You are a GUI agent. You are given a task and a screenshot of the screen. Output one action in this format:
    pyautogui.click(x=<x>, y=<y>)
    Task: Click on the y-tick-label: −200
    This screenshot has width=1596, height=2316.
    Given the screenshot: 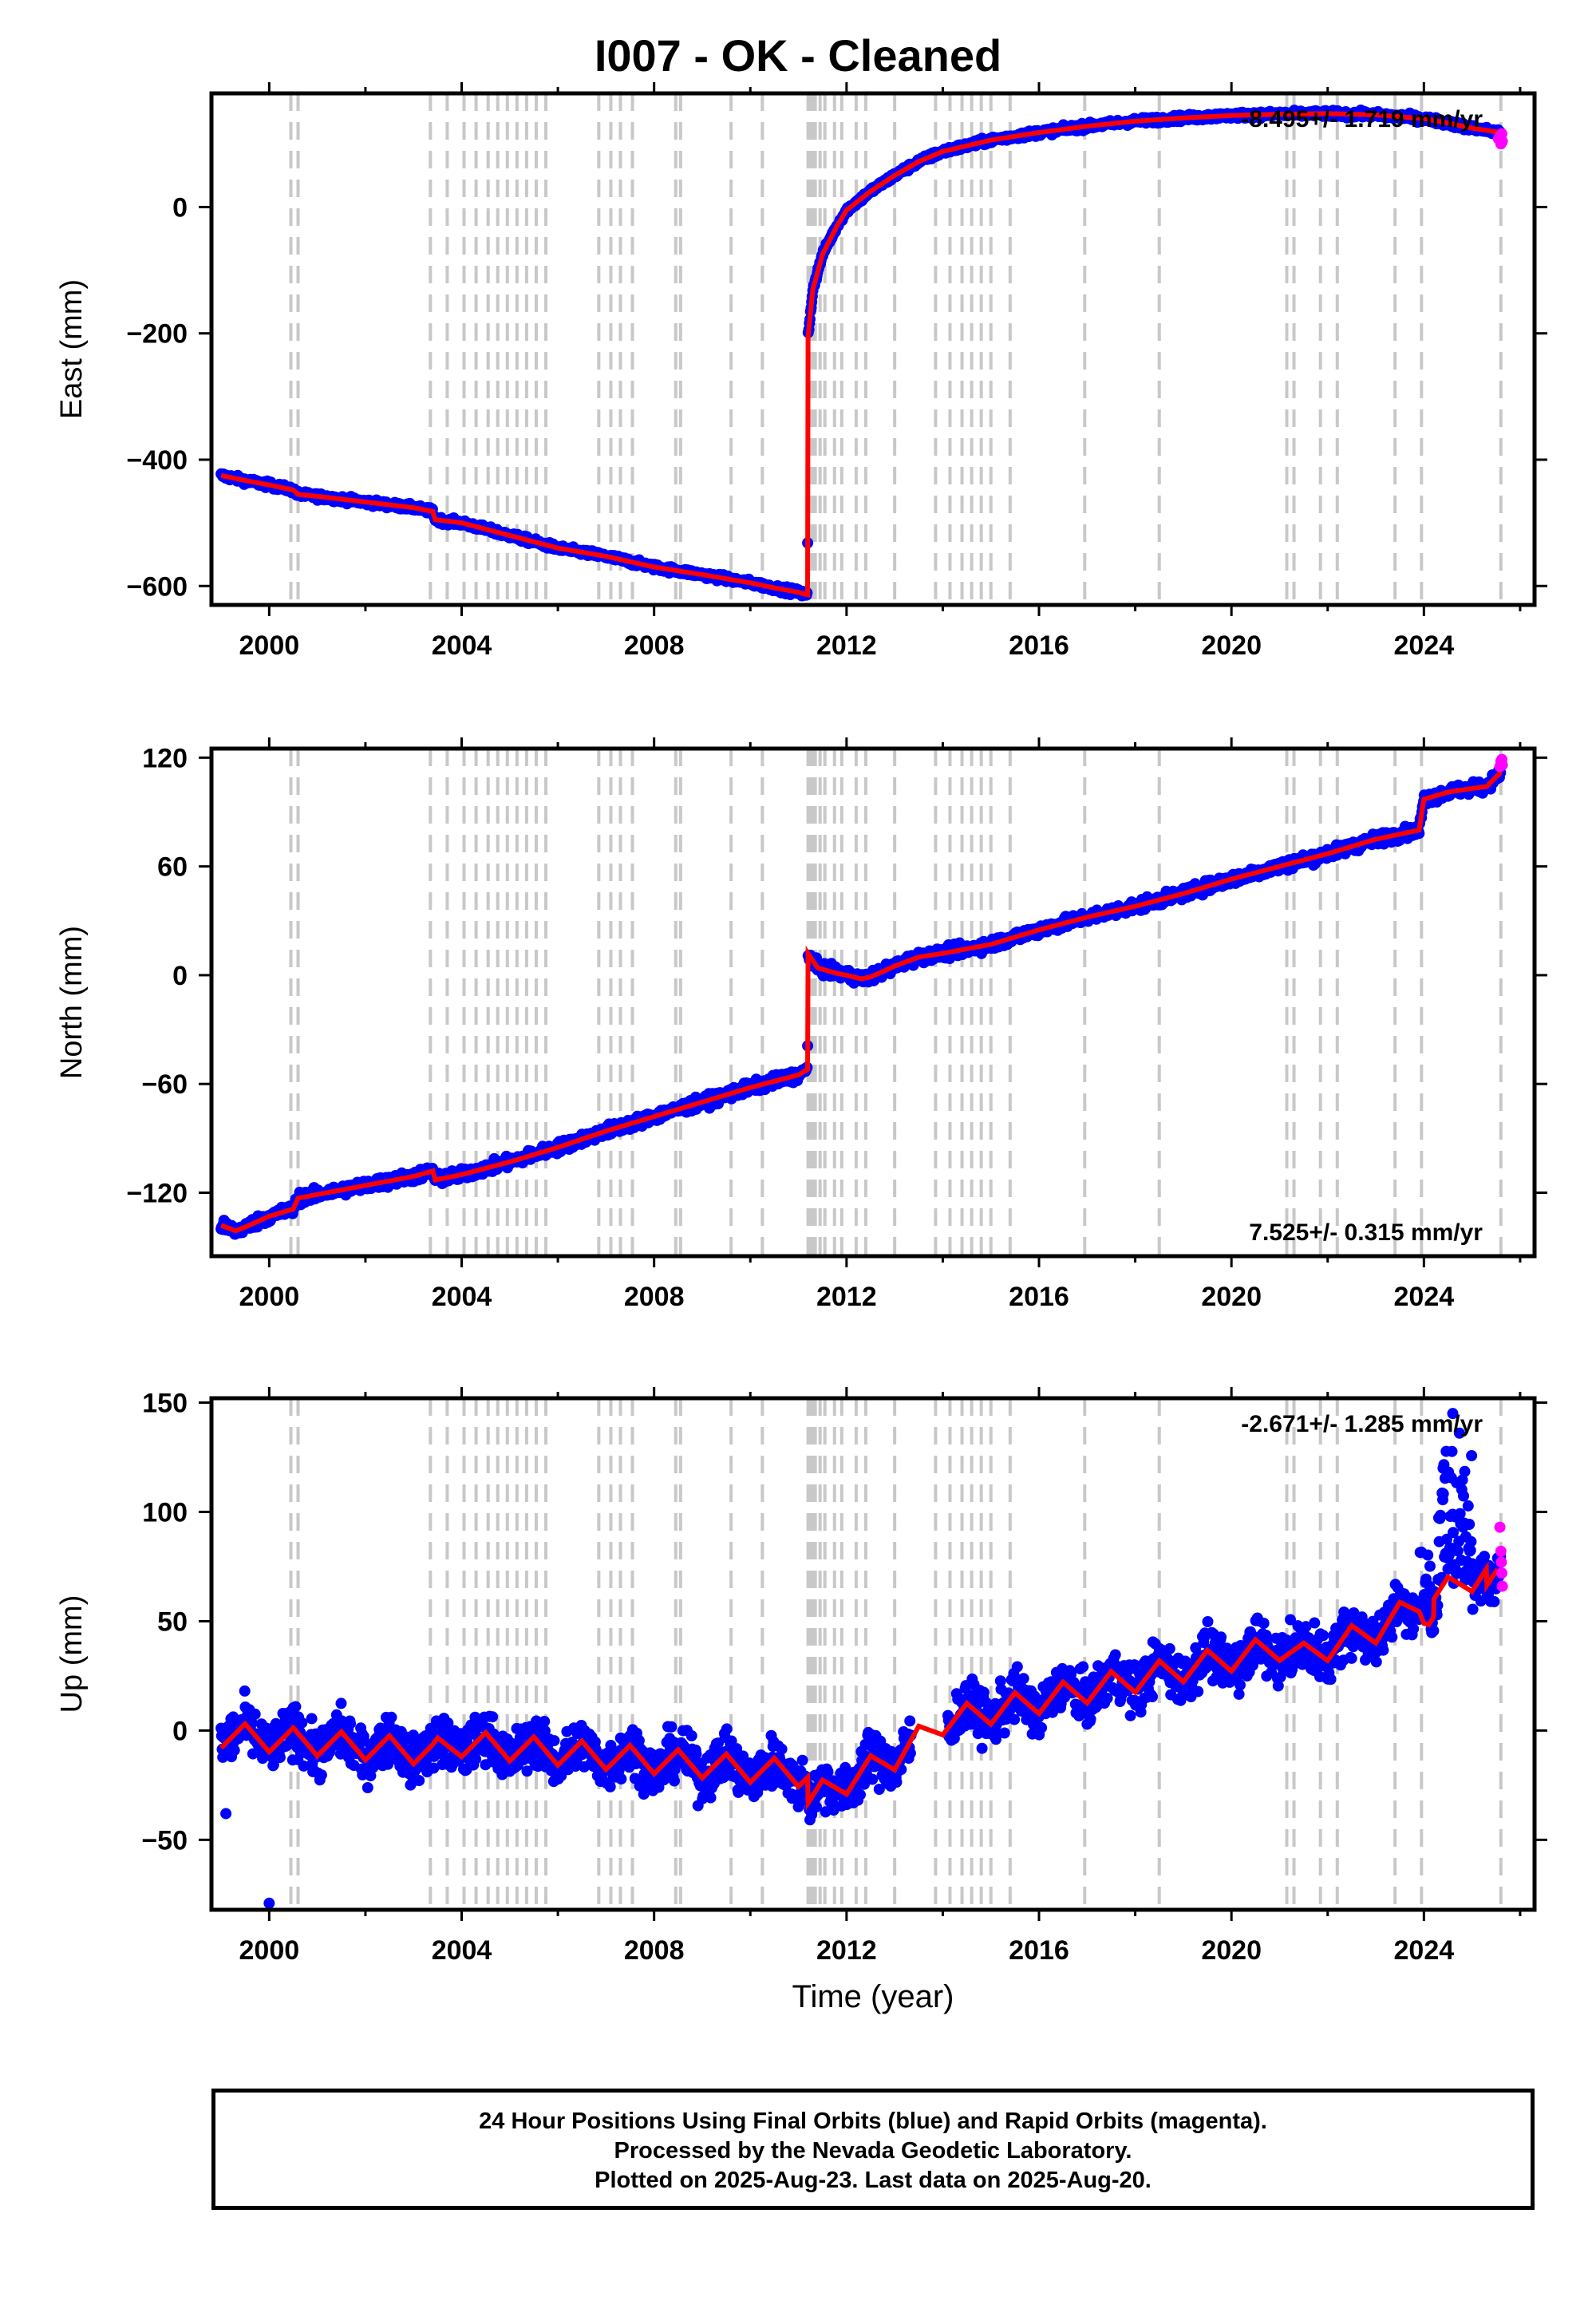 What is the action you would take?
    pyautogui.click(x=157, y=334)
    